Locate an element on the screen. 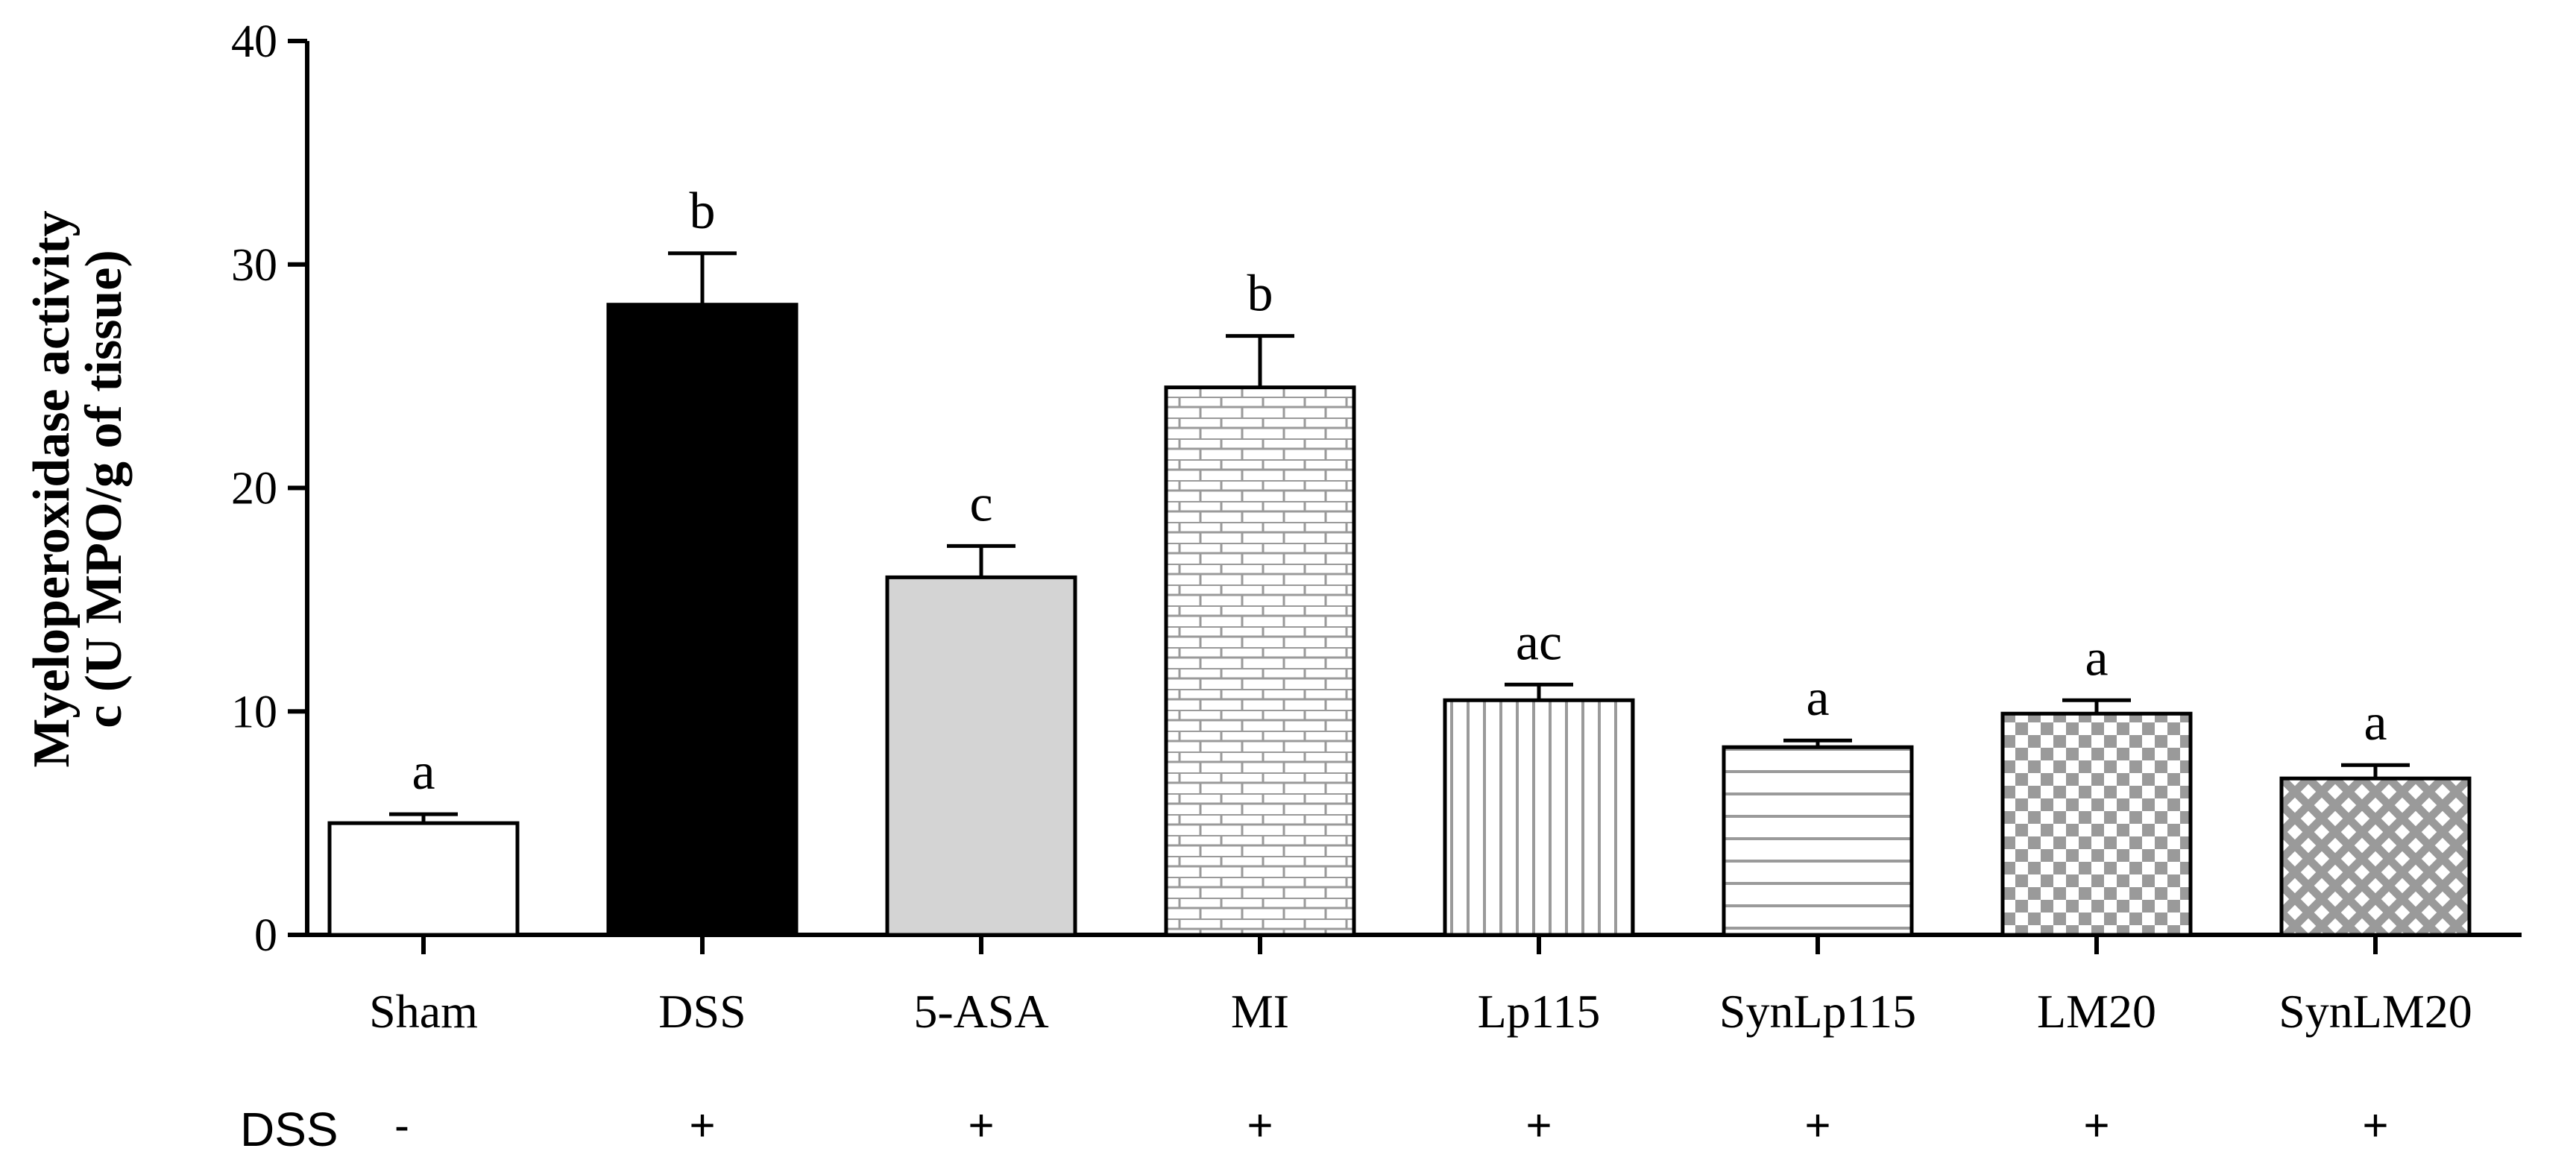 This screenshot has height=1163, width=2576. x-tick-label-sham: Sham is located at coordinates (424, 1011).